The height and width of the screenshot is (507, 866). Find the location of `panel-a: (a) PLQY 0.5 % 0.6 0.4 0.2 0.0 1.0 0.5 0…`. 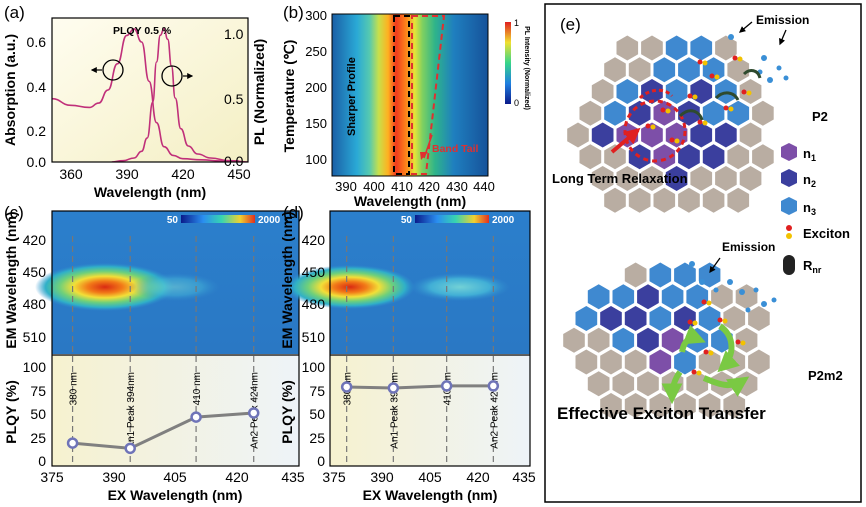

panel-a: (a) PLQY 0.5 % 0.6 0.4 0.2 0.0 1.0 0.5 0… is located at coordinates (134, 101).